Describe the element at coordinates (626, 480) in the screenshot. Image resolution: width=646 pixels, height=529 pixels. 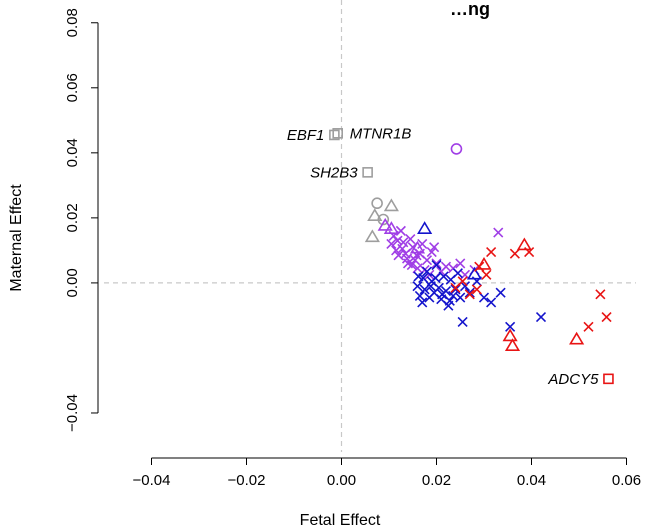
I see `x-tick-label: 0.06` at that location.